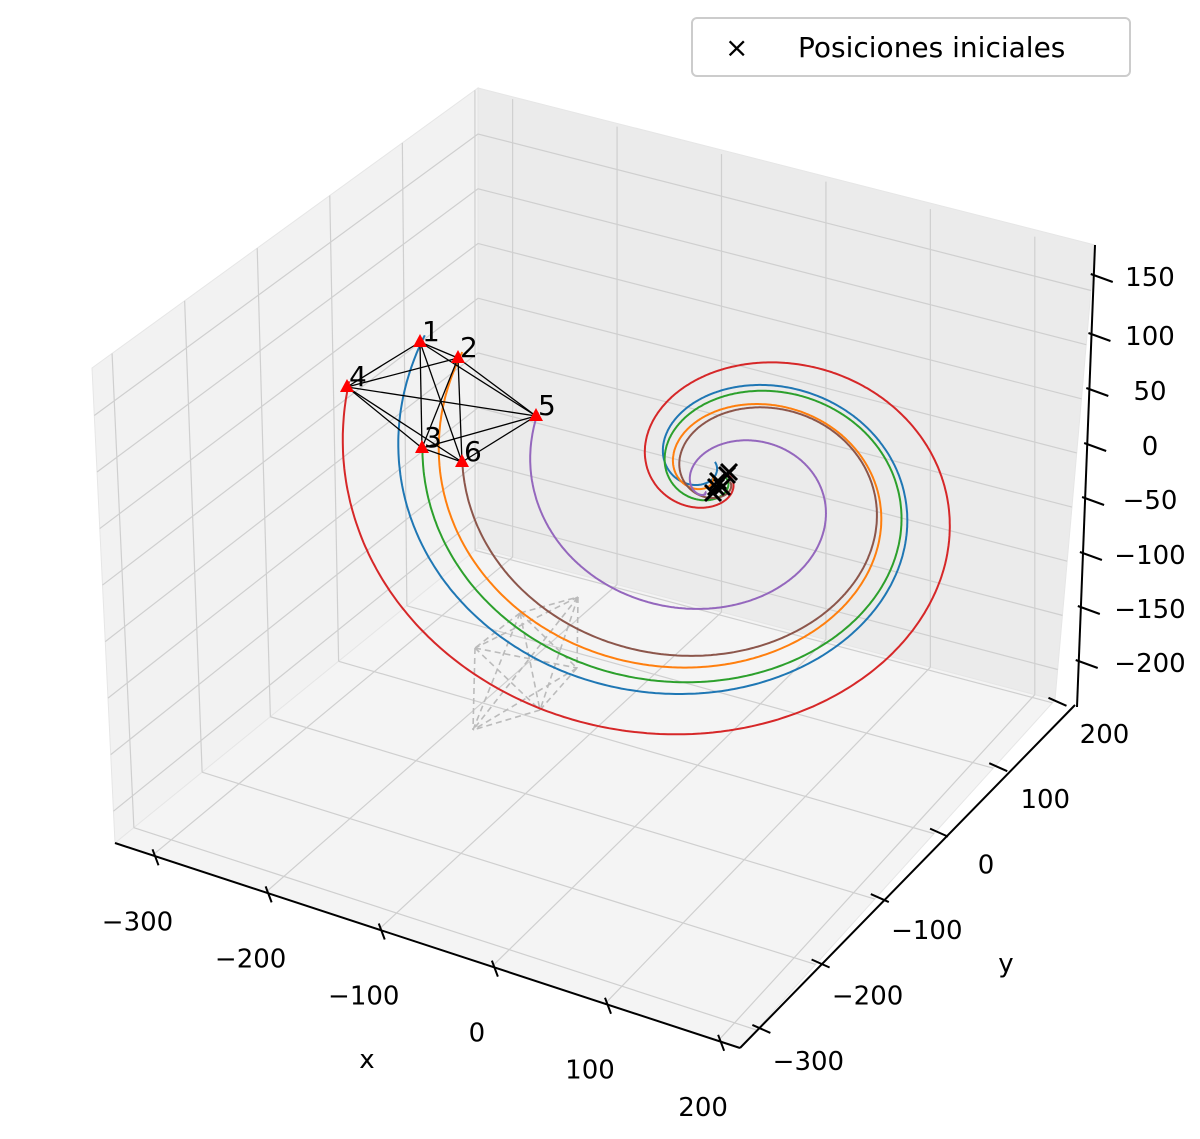  I want to click on z-tick-label-4: 0, so click(1150, 447).